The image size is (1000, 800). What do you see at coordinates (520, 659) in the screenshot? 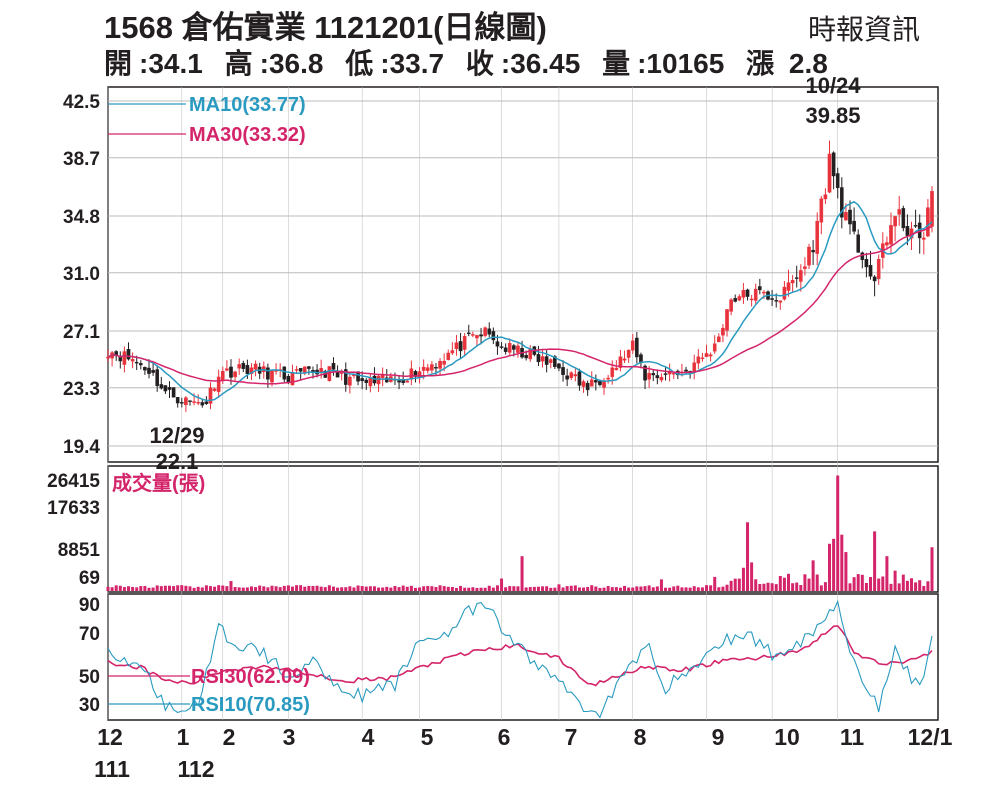
I see `rsi-lines` at bounding box center [520, 659].